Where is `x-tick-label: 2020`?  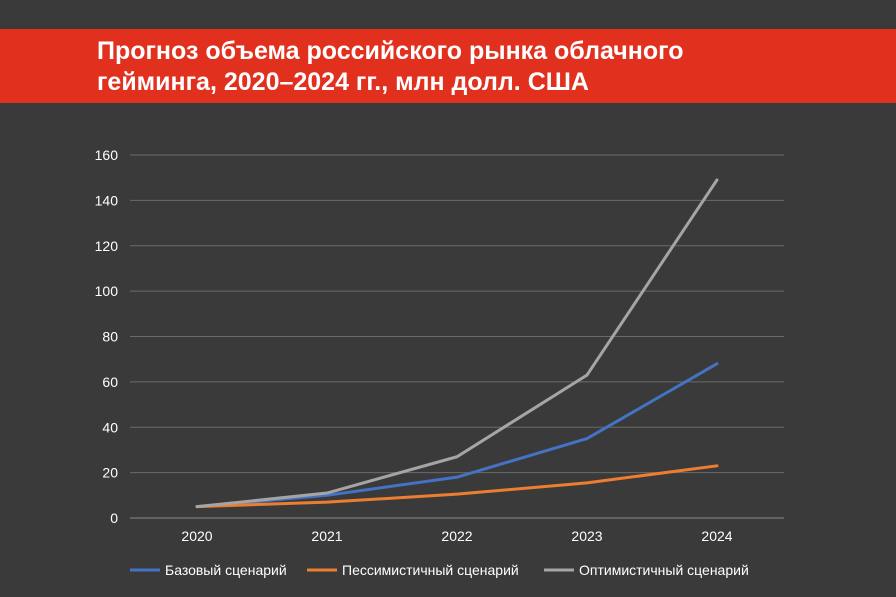
x-tick-label: 2020 is located at coordinates (196, 536).